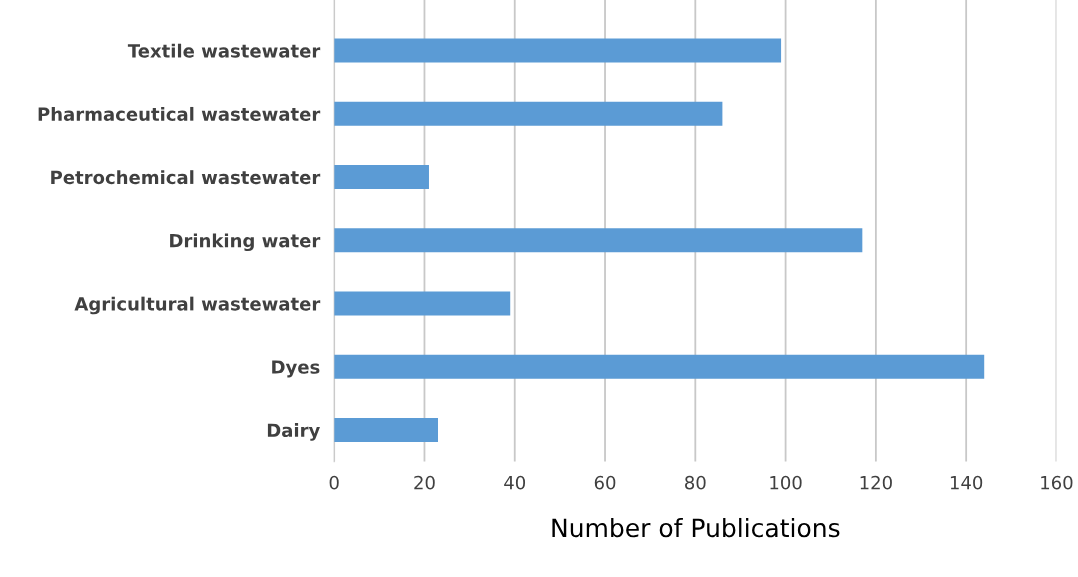  What do you see at coordinates (296, 369) in the screenshot?
I see `y-tick-label: Dyes` at bounding box center [296, 369].